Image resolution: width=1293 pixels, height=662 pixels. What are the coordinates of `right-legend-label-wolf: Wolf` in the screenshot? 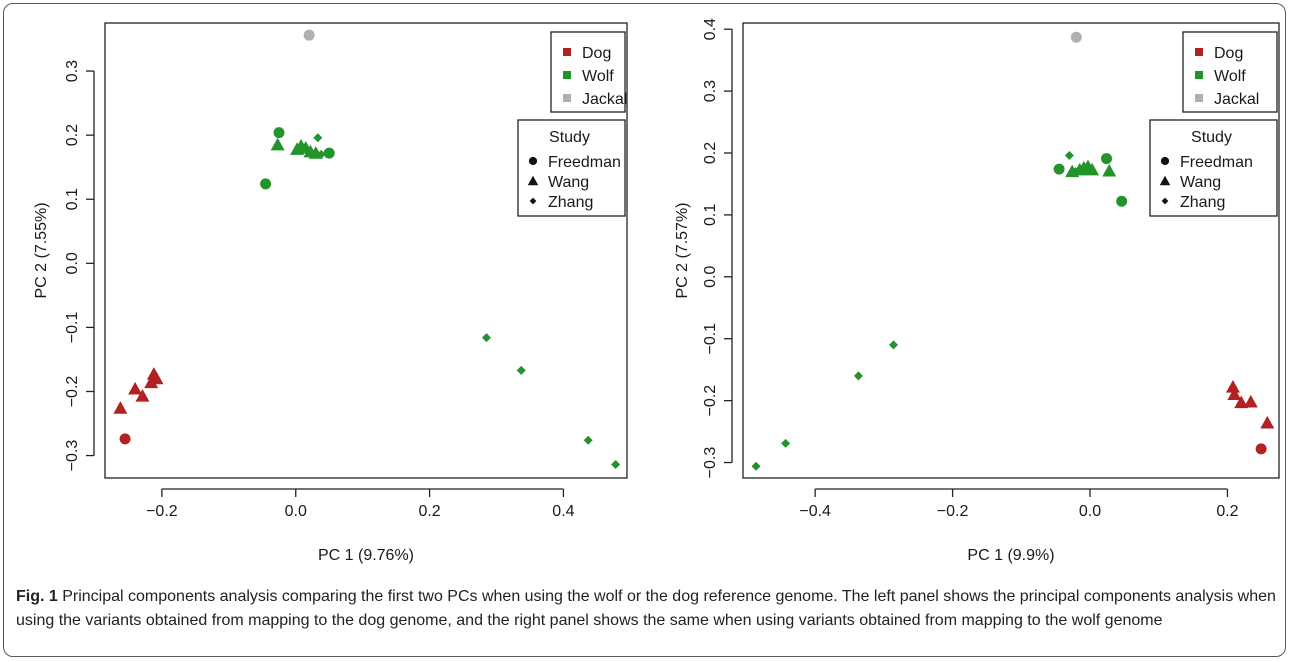 It's located at (1230, 76).